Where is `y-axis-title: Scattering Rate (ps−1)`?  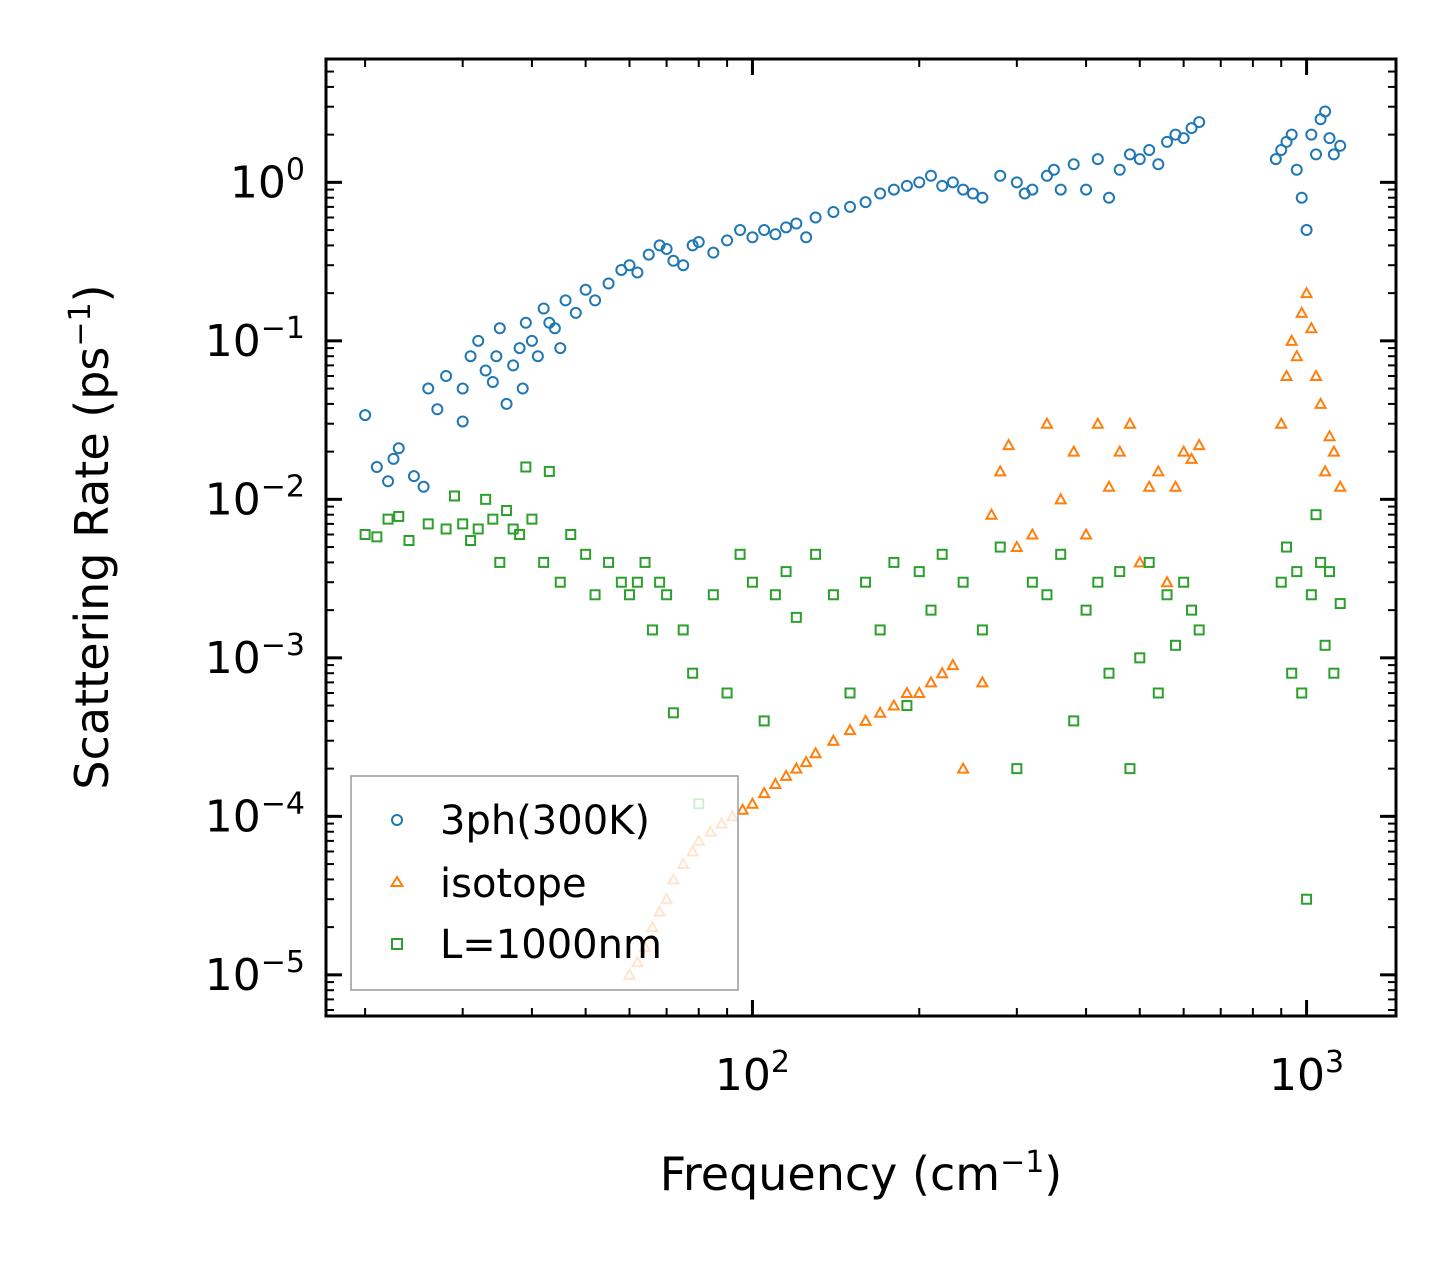
y-axis-title: Scattering Rate (ps−1) is located at coordinates (91, 536).